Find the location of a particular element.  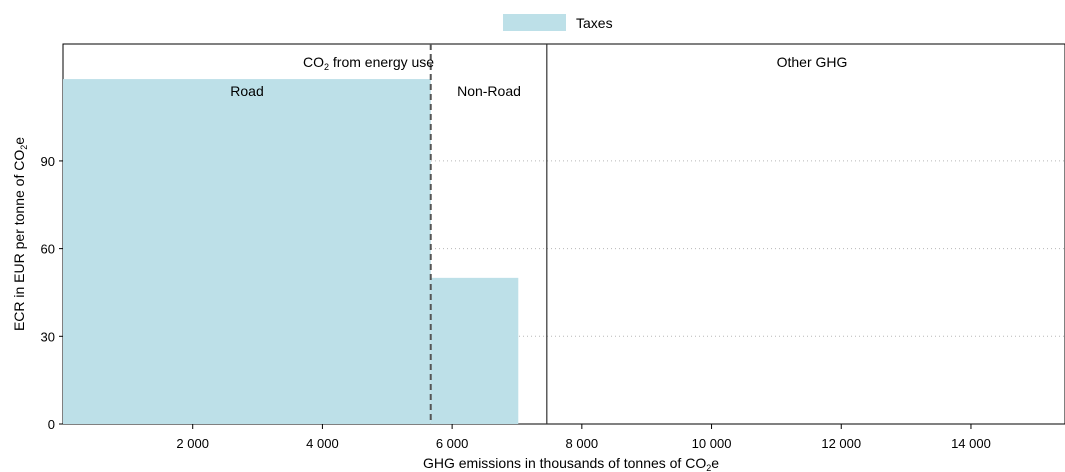

x-tick-label: 6 000 is located at coordinates (452, 443).